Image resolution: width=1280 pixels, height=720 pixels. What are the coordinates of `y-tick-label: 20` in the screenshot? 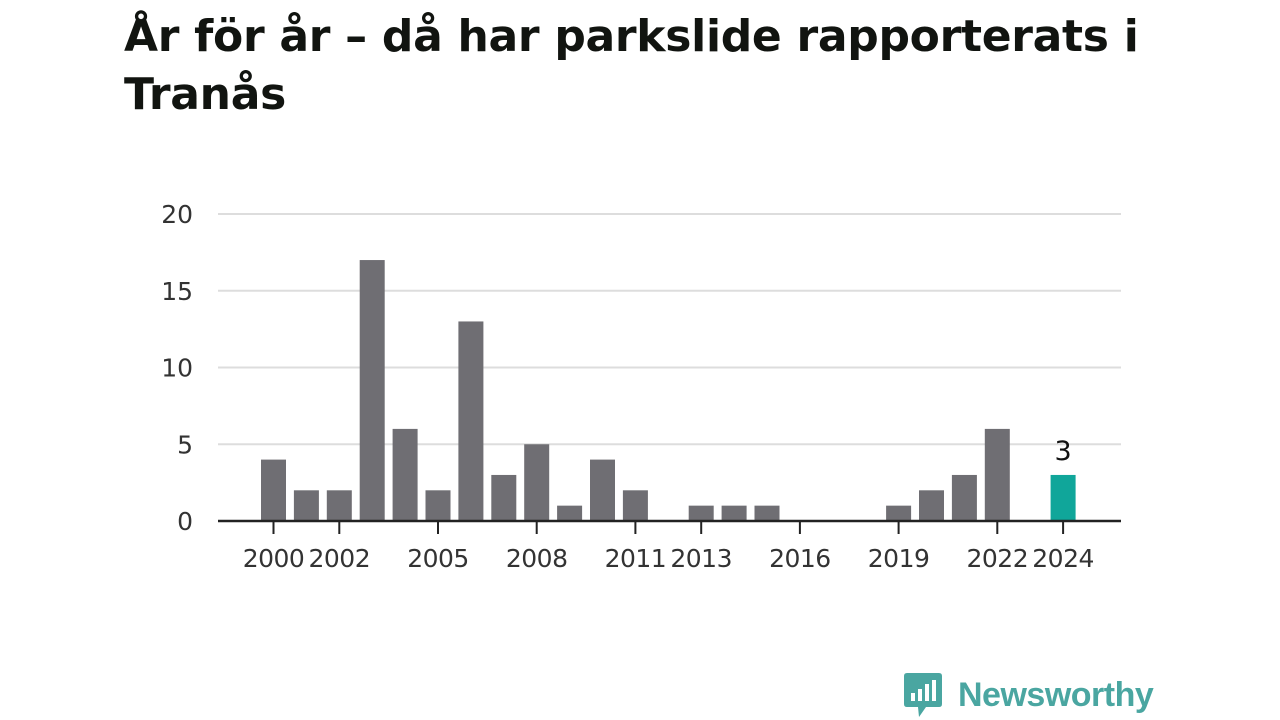 It's located at (177, 214).